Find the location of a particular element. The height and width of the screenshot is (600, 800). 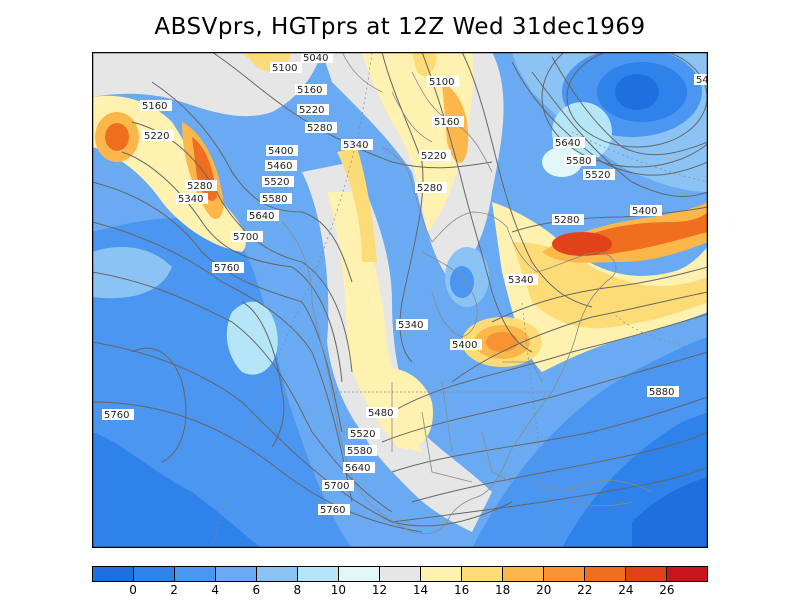

legend-tick-label: 2 is located at coordinates (174, 590).